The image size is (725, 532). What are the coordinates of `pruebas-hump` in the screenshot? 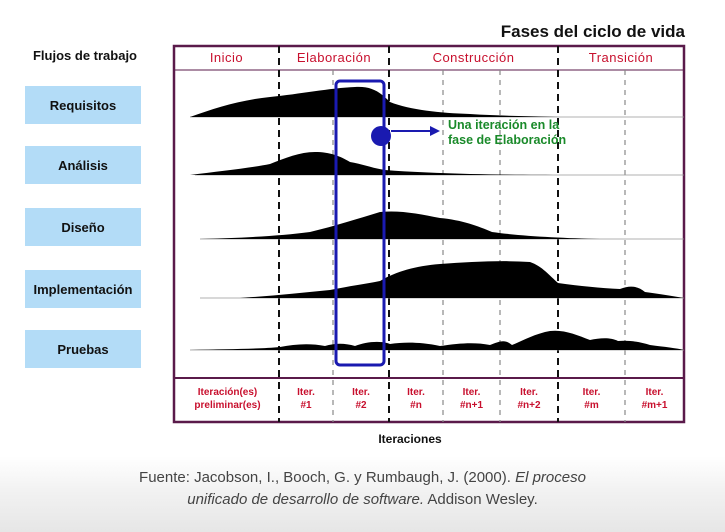 It's located at (437, 340).